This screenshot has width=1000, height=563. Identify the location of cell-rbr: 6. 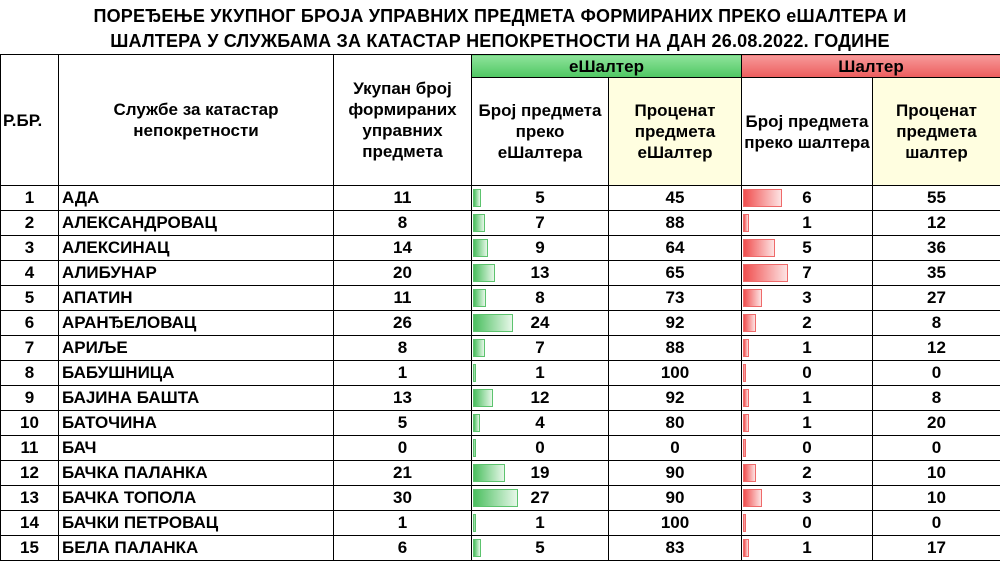
(29, 323).